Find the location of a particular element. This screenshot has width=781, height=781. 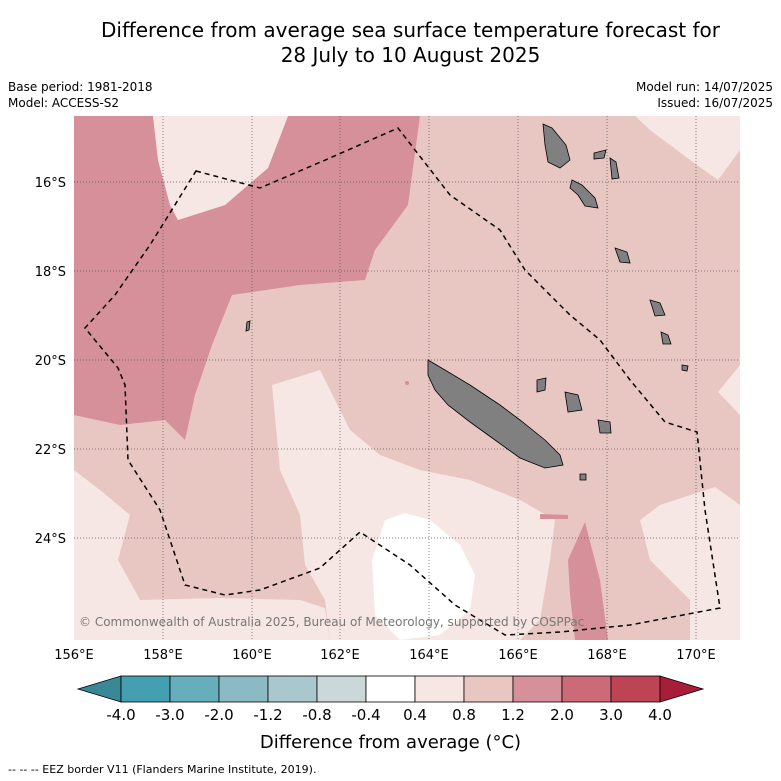

loyalty-island-mare is located at coordinates (604, 426).